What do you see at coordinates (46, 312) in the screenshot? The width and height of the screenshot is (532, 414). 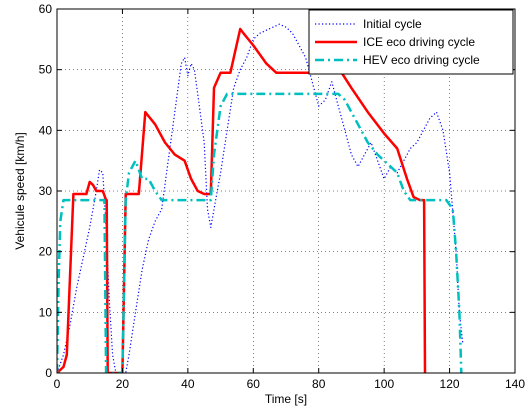 I see `y-tick-label: 10` at bounding box center [46, 312].